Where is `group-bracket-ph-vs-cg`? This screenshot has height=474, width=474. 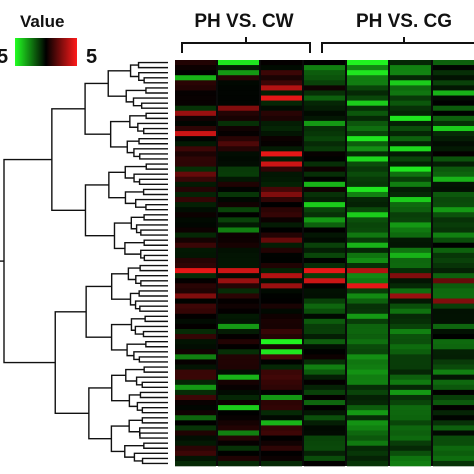
group-bracket-ph-vs-cg is located at coordinates (397, 45).